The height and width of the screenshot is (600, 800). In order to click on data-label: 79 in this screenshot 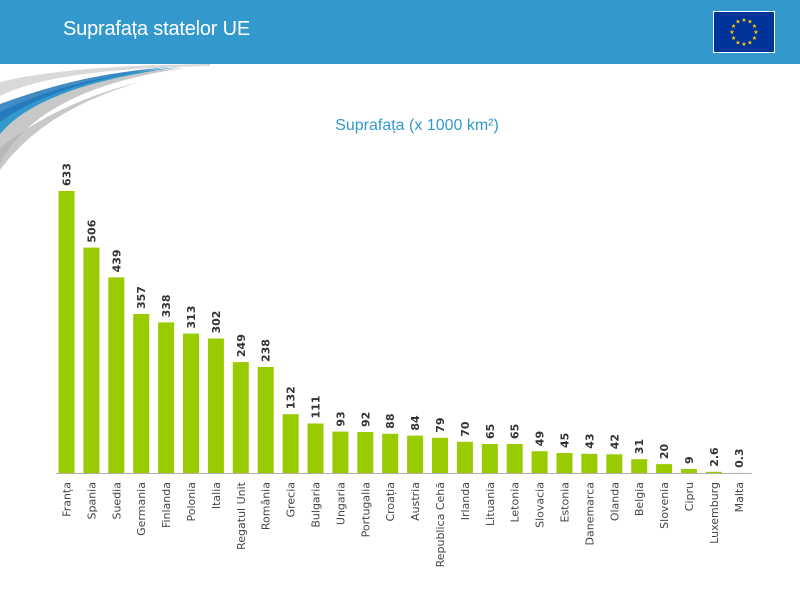, I will do `click(440, 424)`.